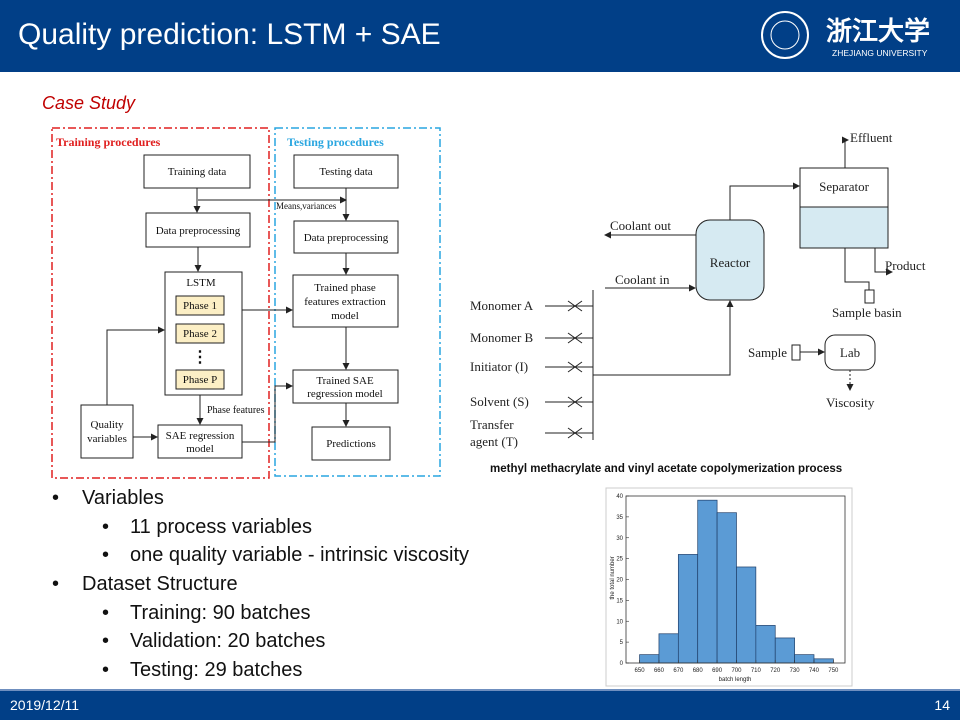 The image size is (960, 720). I want to click on y-tick-label: 0, so click(622, 664).